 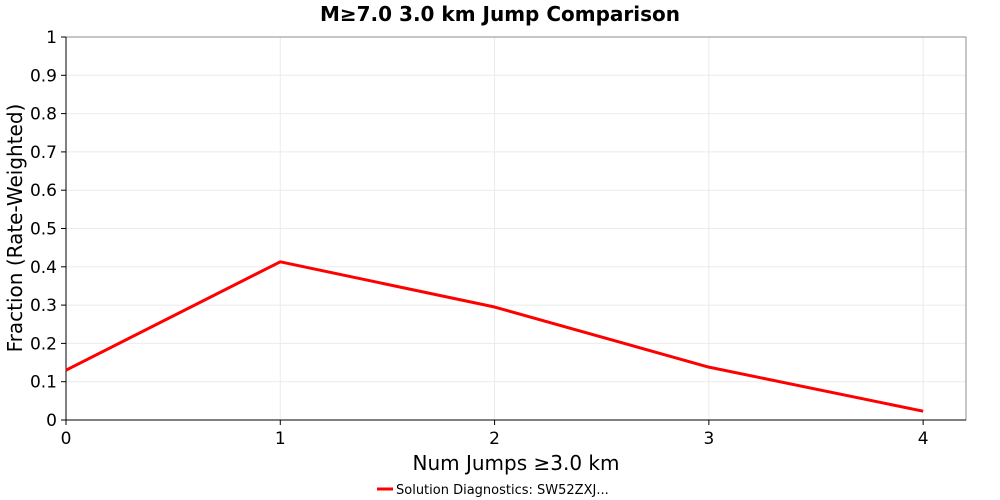 I want to click on y-tick-label: 0.6, so click(x=43, y=191).